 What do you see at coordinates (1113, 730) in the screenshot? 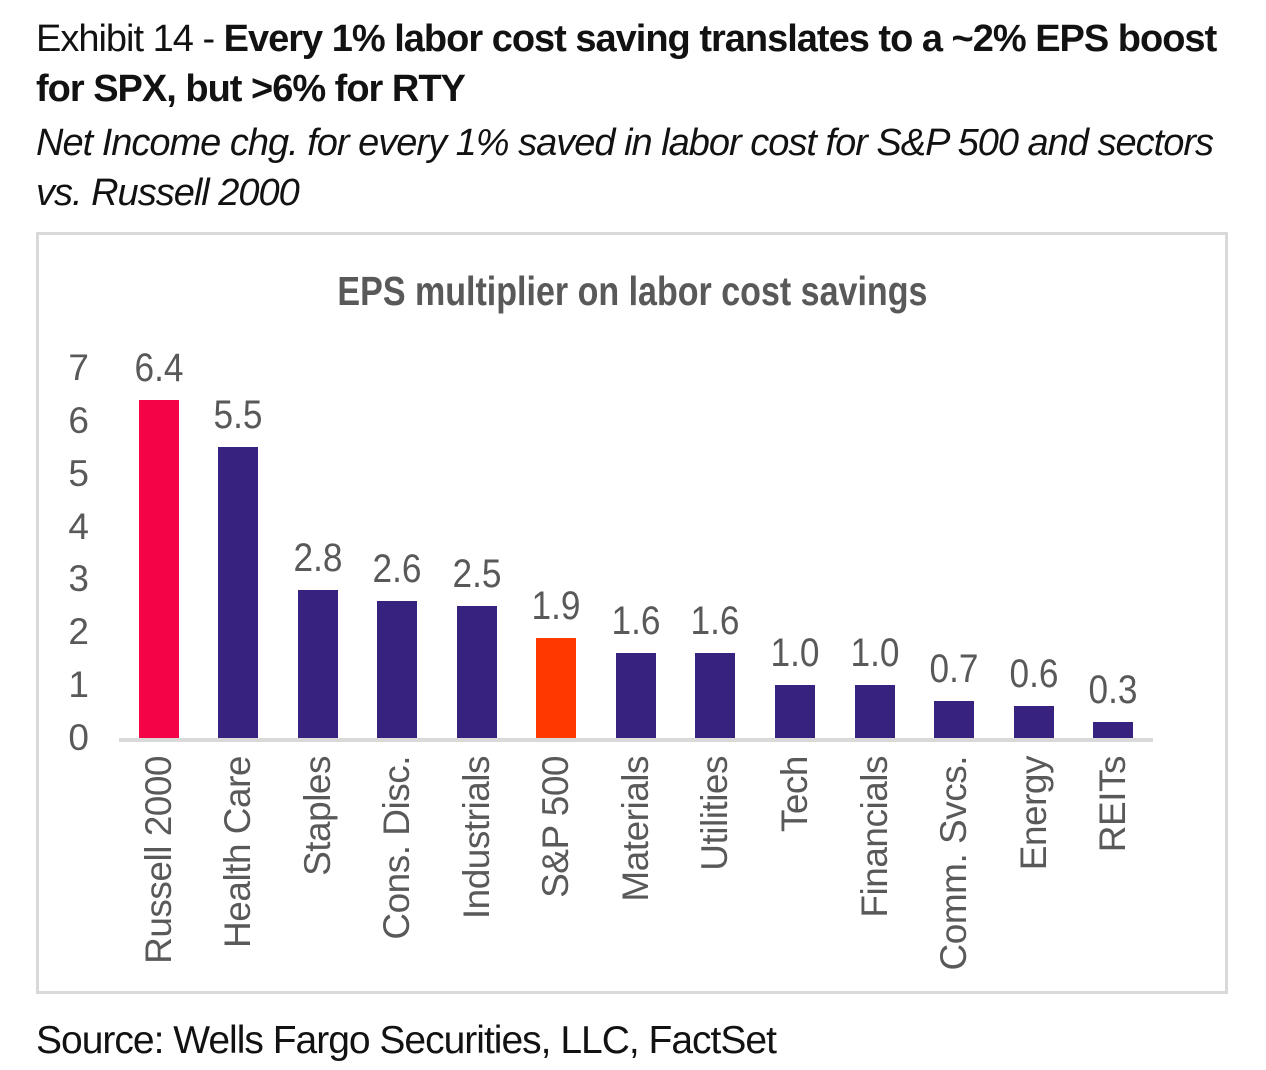
I see `bar-reits` at bounding box center [1113, 730].